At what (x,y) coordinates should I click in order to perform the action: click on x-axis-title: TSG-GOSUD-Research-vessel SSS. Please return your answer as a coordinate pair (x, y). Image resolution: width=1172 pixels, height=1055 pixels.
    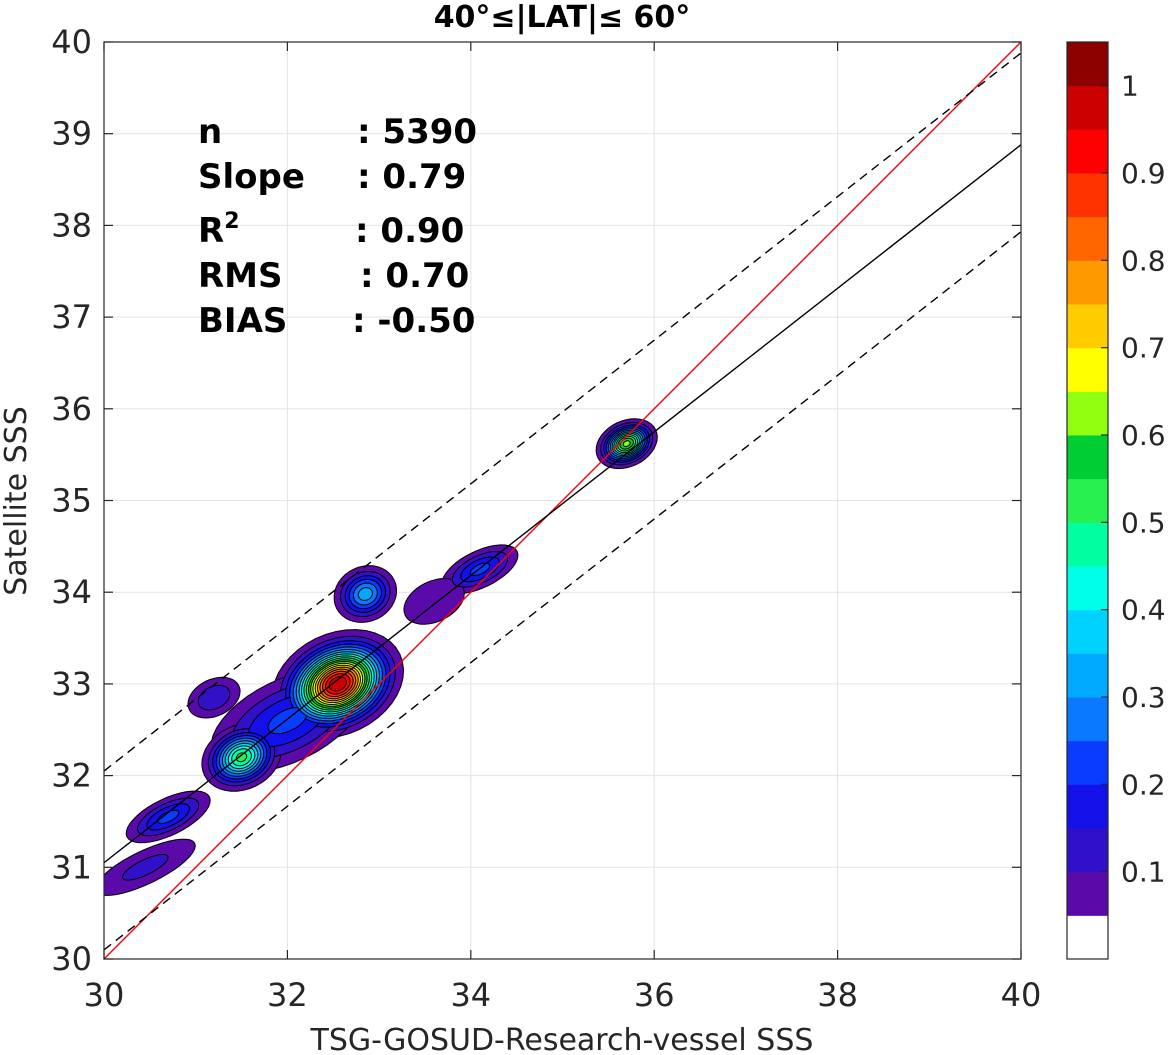
    Looking at the image, I should click on (562, 1039).